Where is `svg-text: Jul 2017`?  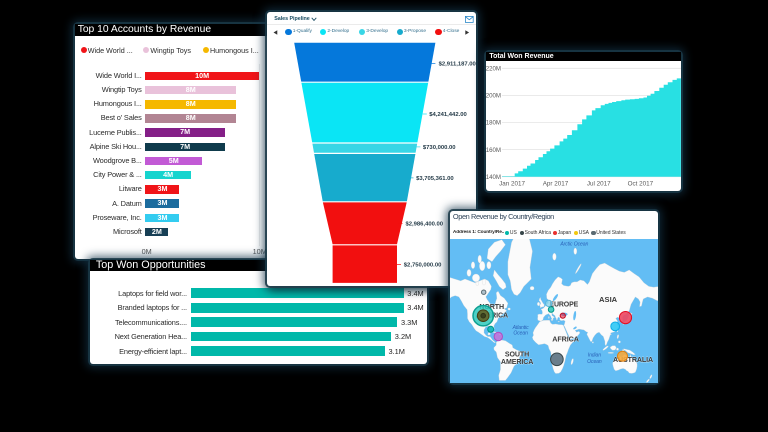
svg-text: Jul 2017 is located at coordinates (599, 184).